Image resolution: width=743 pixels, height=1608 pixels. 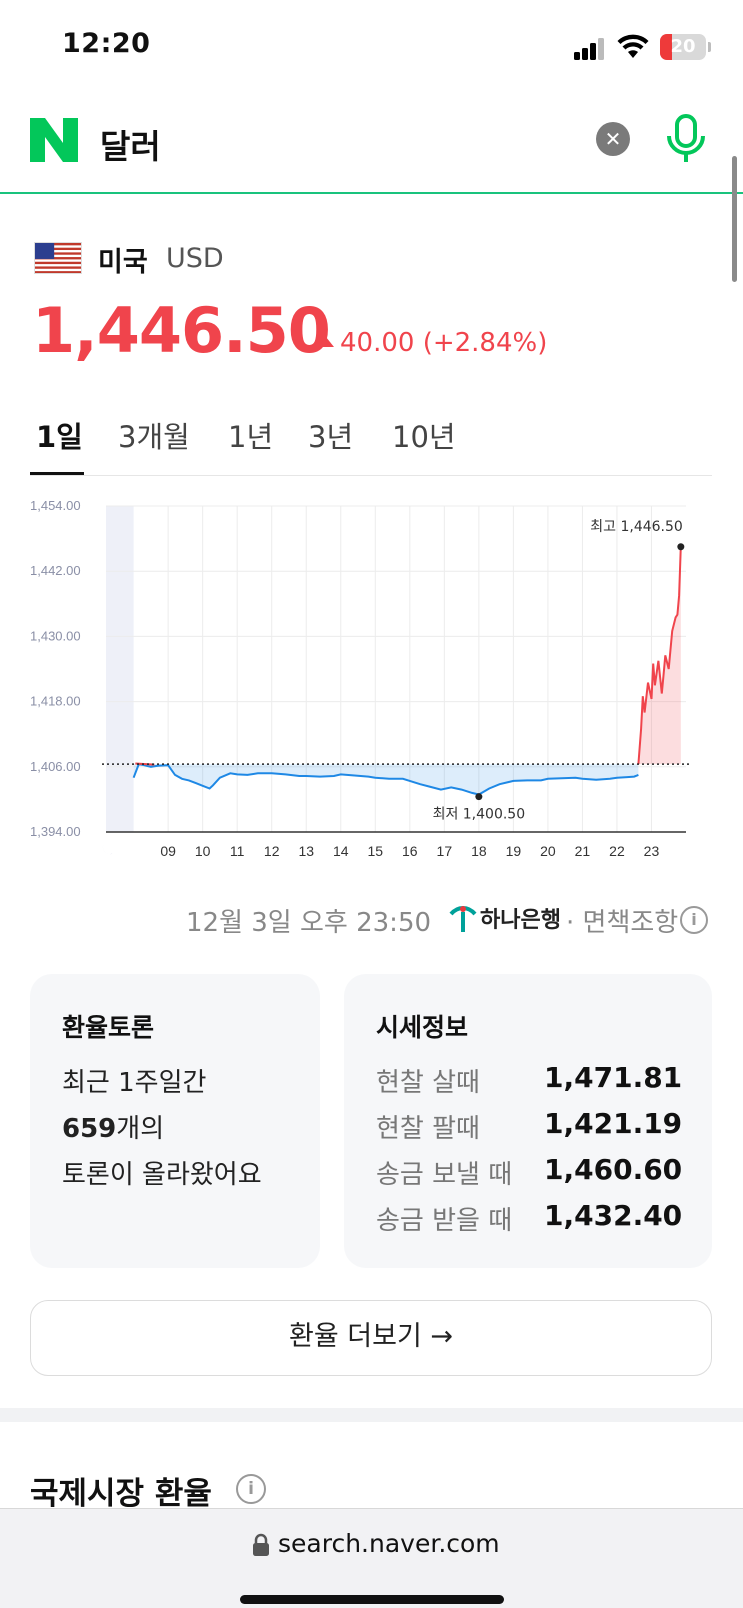 I want to click on up-arrow-icon, so click(x=326, y=342).